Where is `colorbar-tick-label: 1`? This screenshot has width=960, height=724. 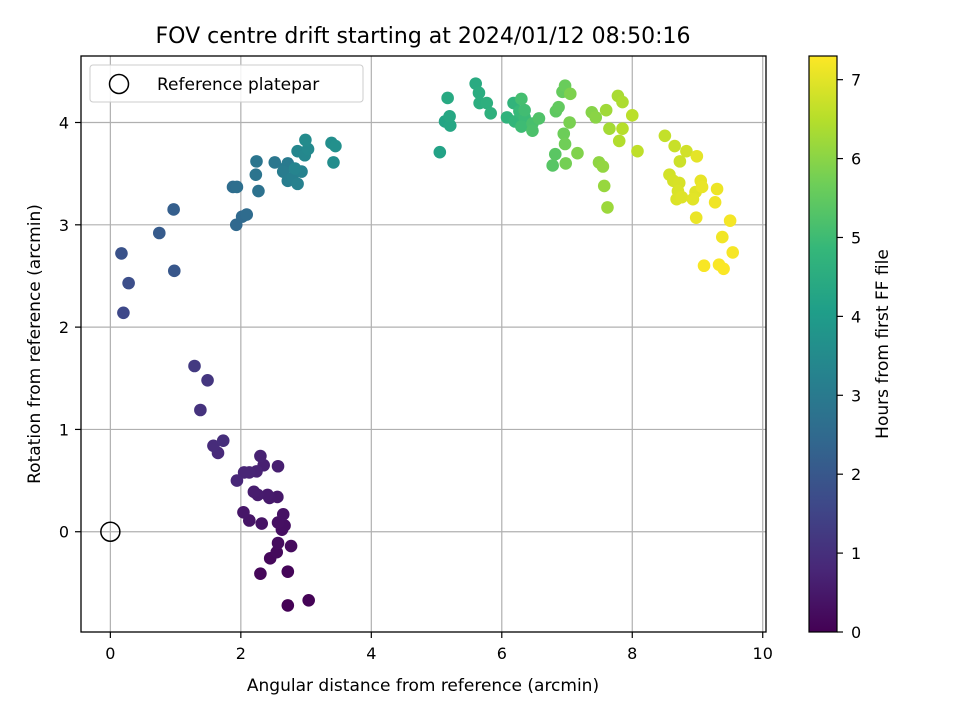
colorbar-tick-label: 1 is located at coordinates (856, 553).